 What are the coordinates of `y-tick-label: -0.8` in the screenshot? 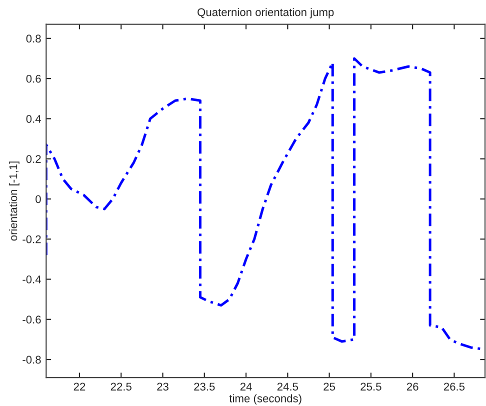 It's located at (31, 360).